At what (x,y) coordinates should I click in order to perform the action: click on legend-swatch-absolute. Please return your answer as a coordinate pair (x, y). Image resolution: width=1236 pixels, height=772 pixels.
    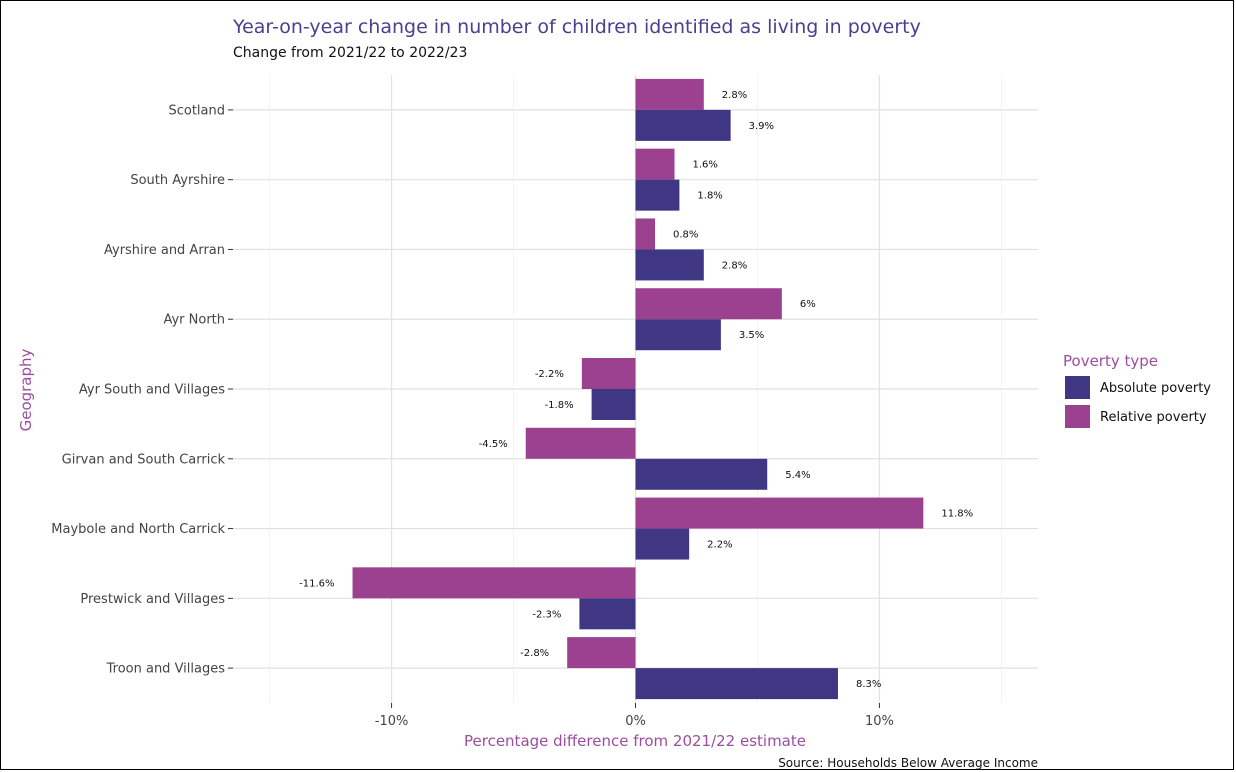
    Looking at the image, I should click on (1077, 387).